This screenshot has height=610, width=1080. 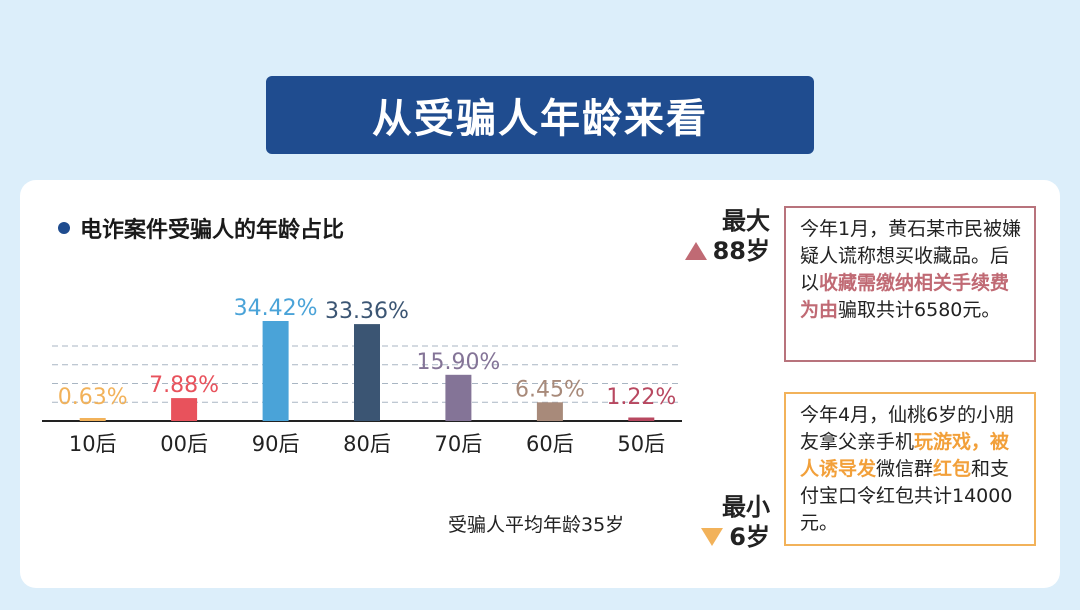 I want to click on bar-90后, so click(x=275, y=371).